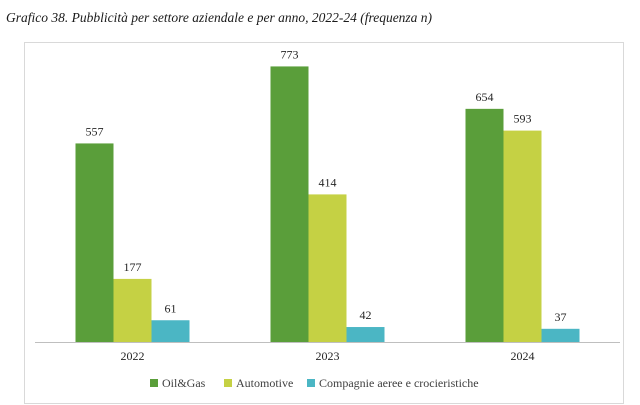 This screenshot has width=640, height=405. What do you see at coordinates (133, 356) in the screenshot?
I see `x-tick-label-2022: 2022` at bounding box center [133, 356].